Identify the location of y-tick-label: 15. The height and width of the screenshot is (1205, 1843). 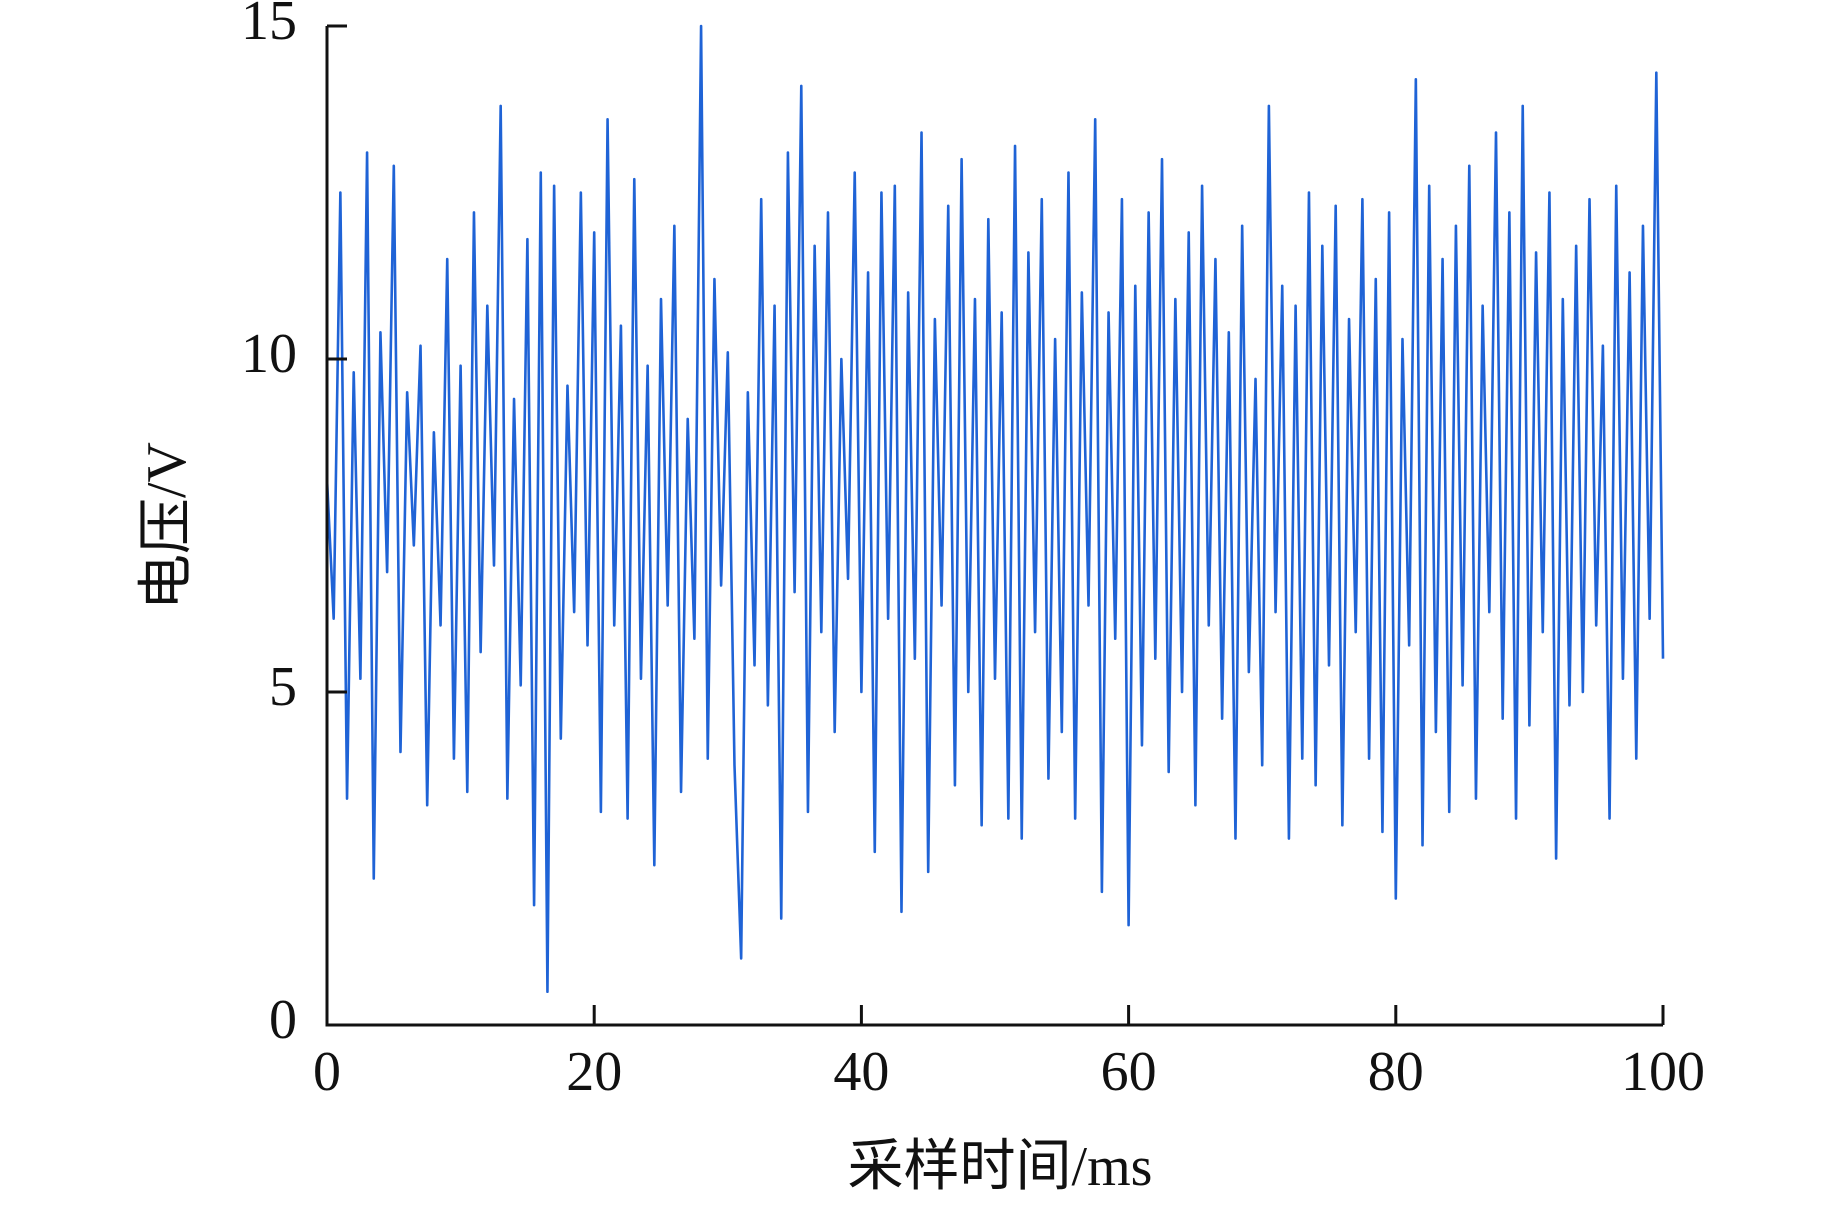
(269, 26).